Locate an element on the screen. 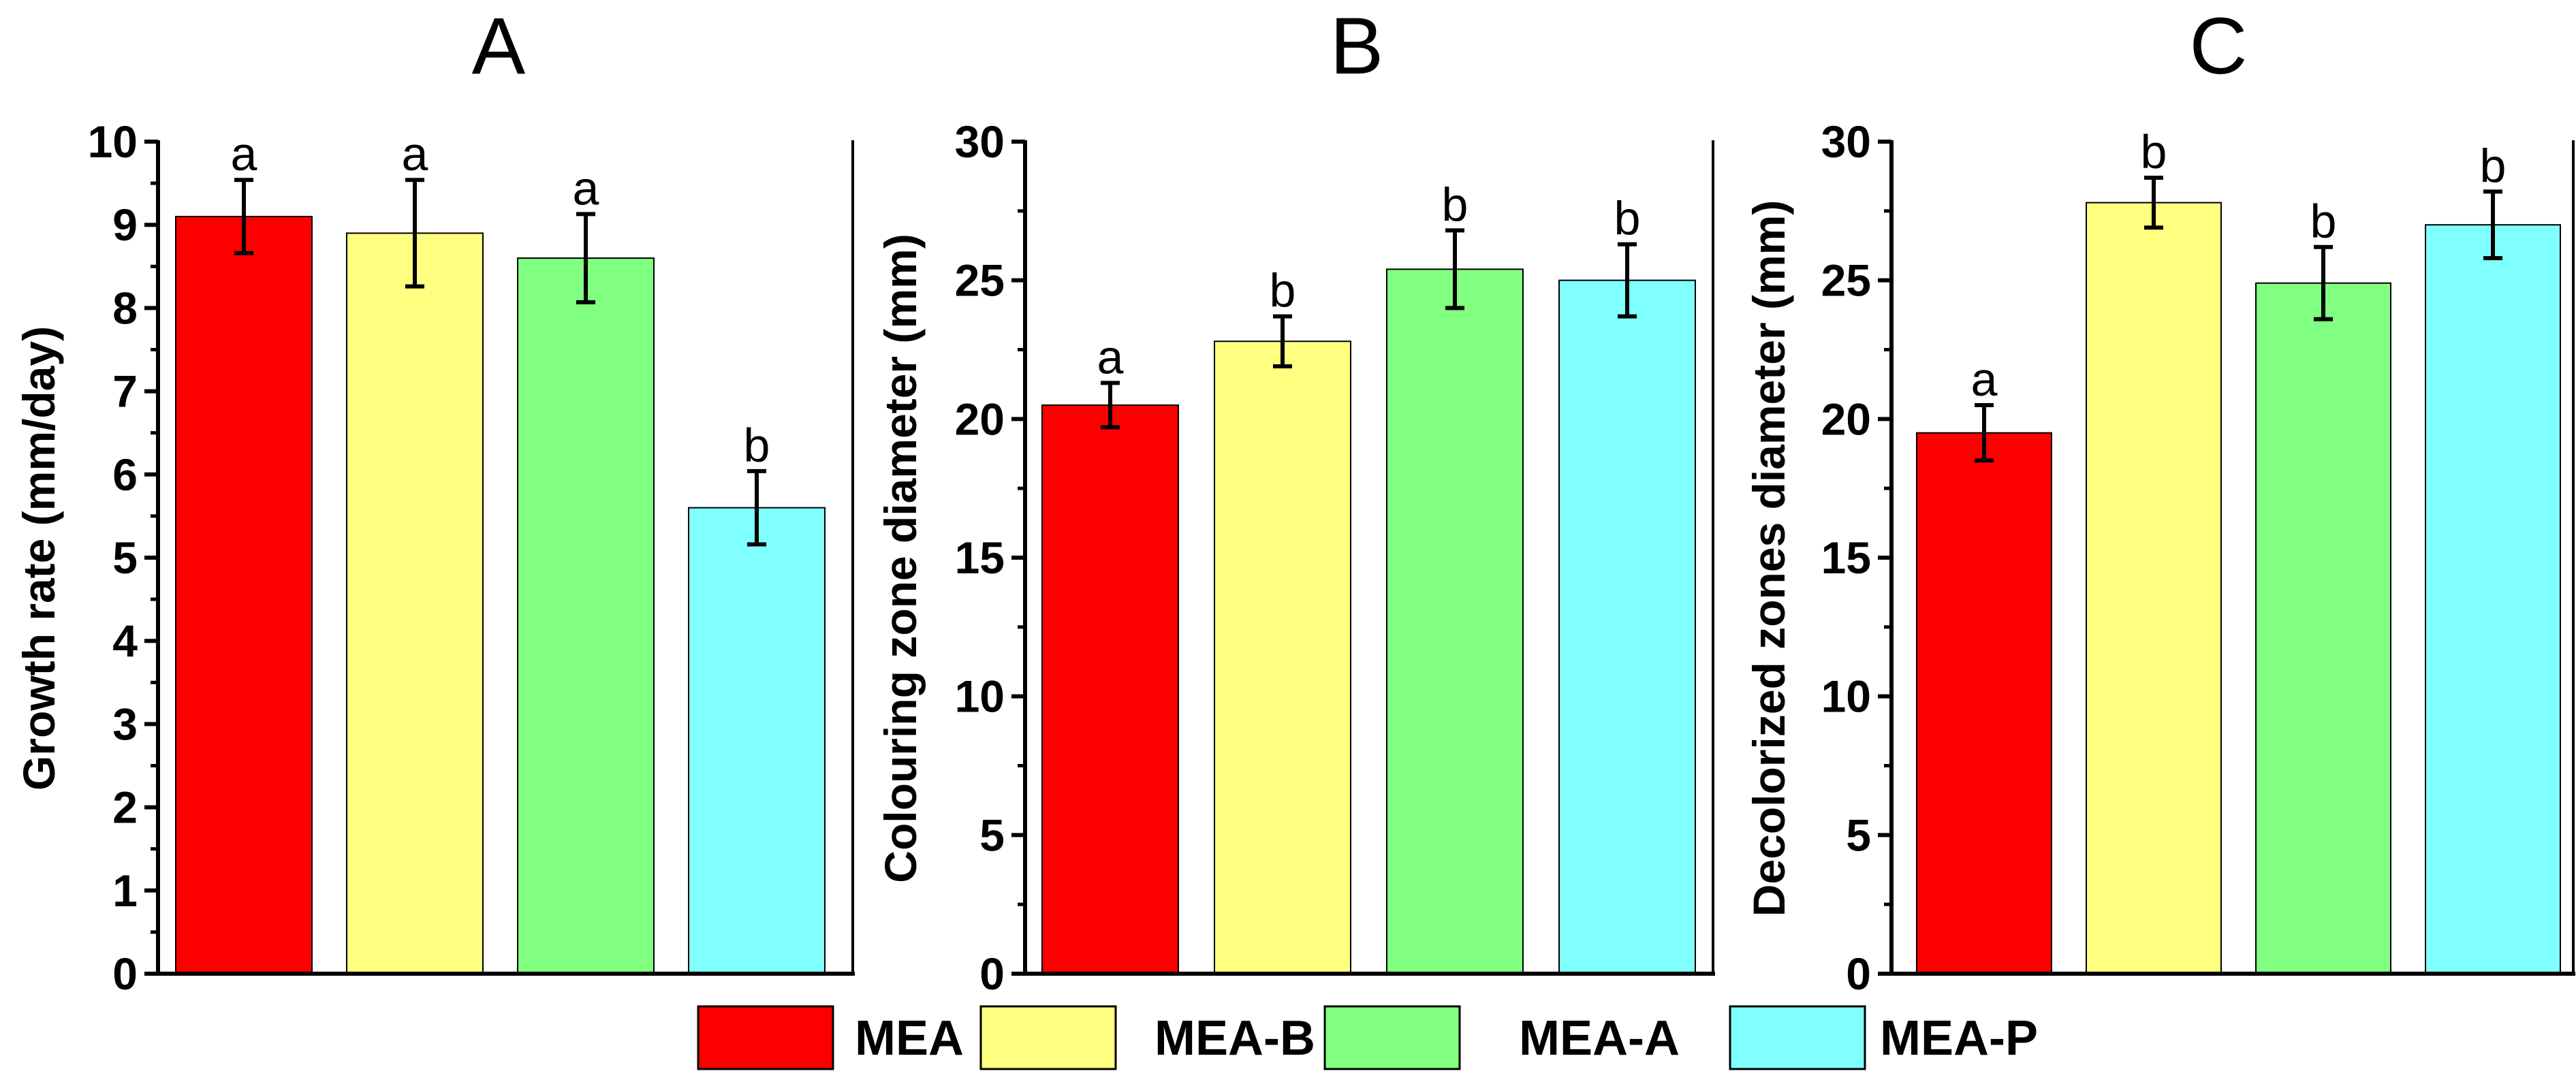 The width and height of the screenshot is (2576, 1084). y-tick-label: 3 is located at coordinates (125, 724).